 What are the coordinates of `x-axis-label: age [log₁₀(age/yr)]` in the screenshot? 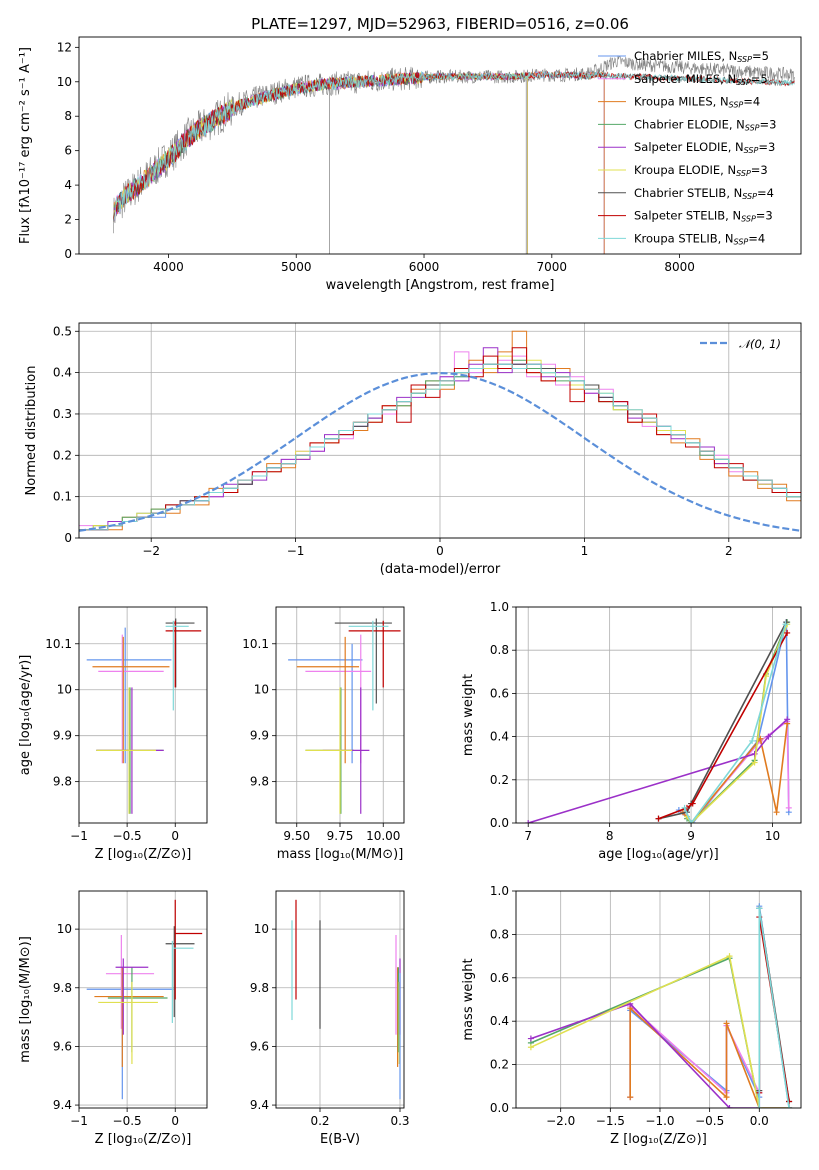 It's located at (658, 854).